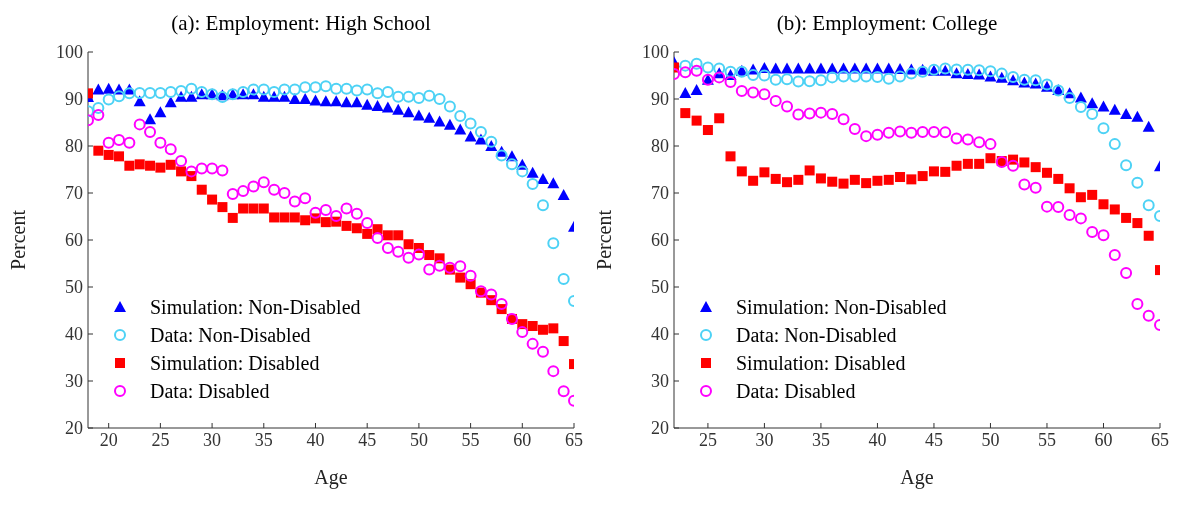 The height and width of the screenshot is (506, 1188). I want to click on legend-label: Simulation: Disabled, so click(235, 363).